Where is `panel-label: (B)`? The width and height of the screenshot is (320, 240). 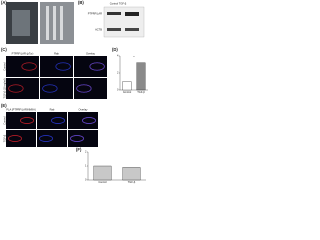
panel-label: (B) is located at coordinates (81, 2).